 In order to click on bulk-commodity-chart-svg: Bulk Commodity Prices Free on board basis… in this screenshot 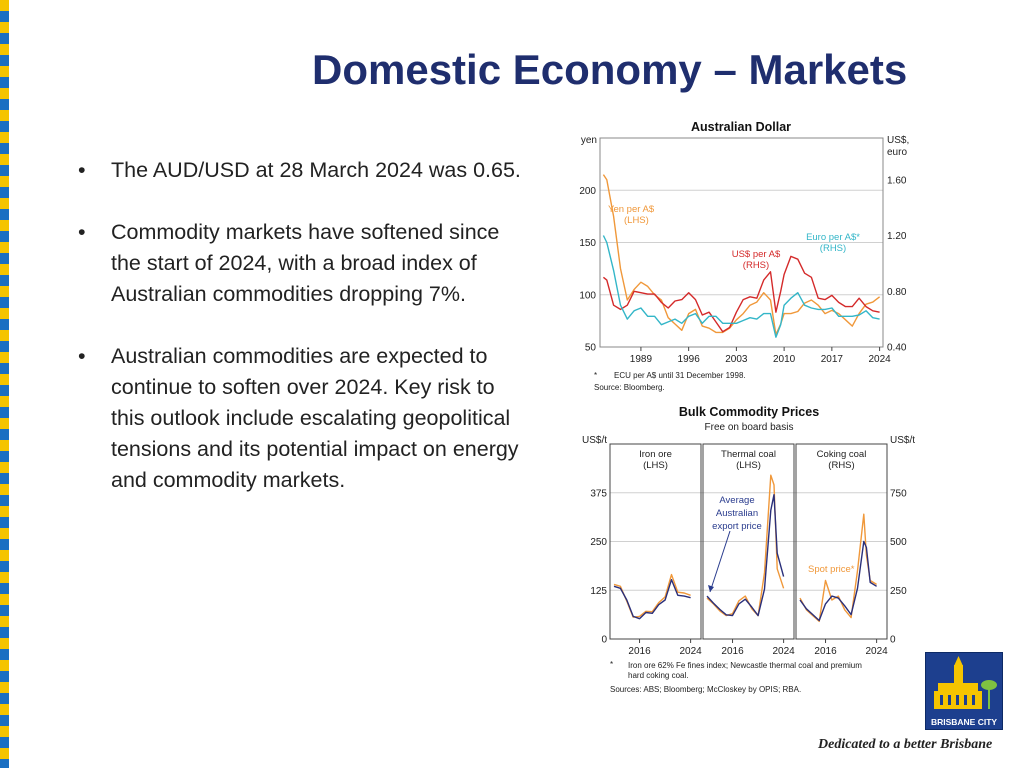, I will do `click(748, 549)`.